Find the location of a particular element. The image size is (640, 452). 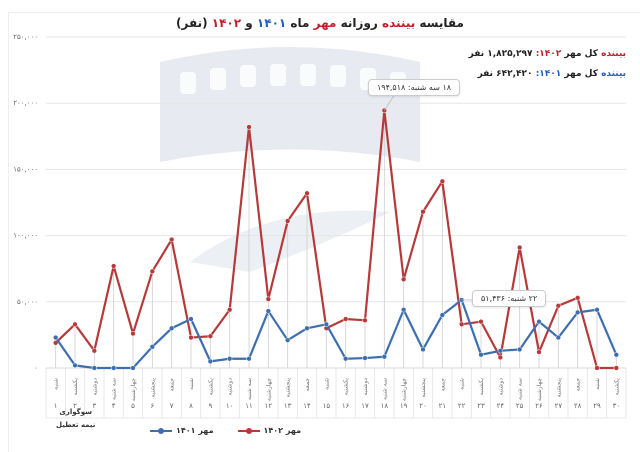

x-day-label: ۶ is located at coordinates (152, 406).